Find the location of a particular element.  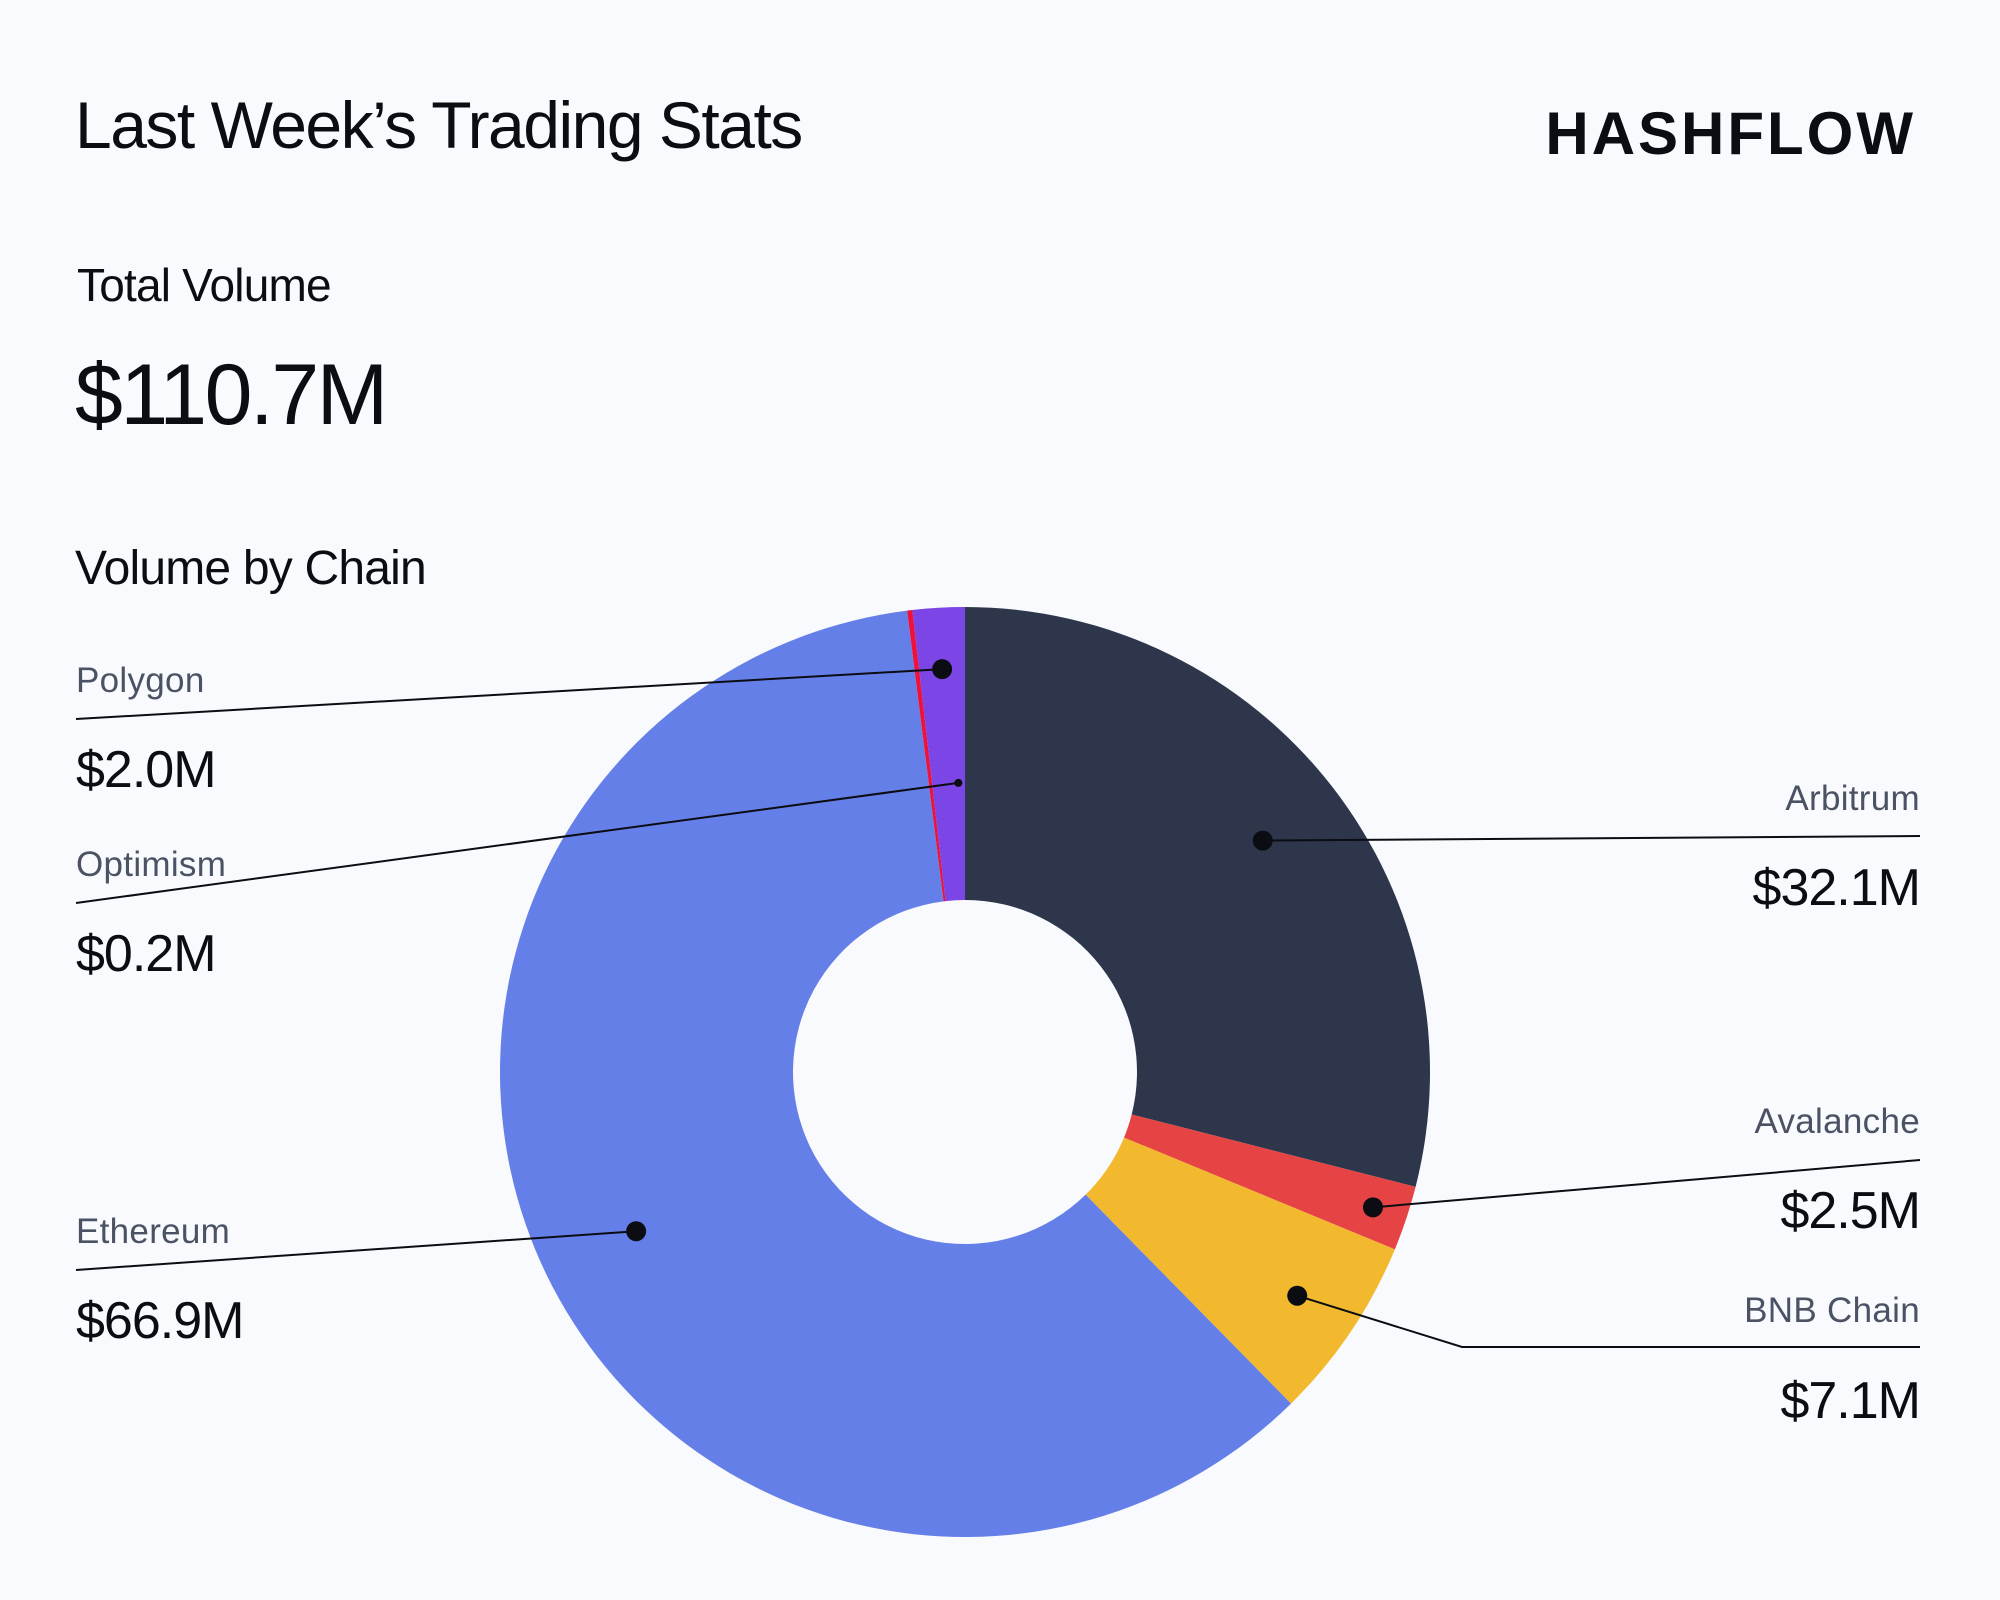

total-volume-value: $110.7M is located at coordinates (231, 395).